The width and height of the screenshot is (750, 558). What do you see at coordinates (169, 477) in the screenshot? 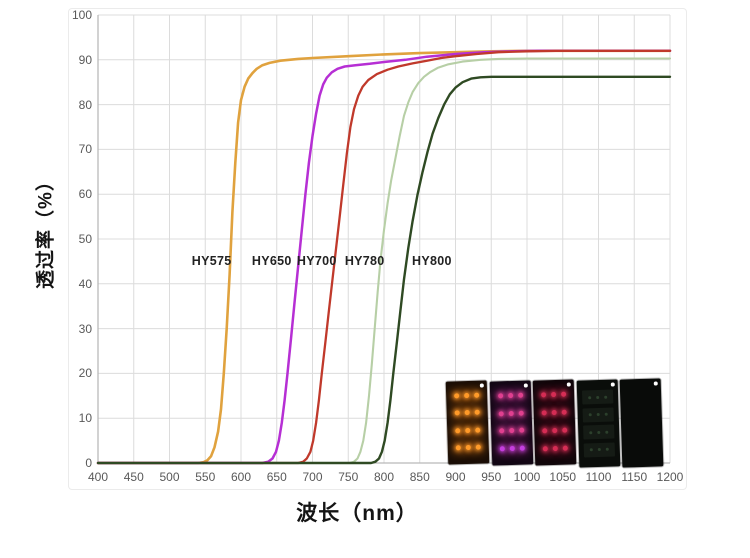
I see `x-tick-label: 500` at bounding box center [169, 477].